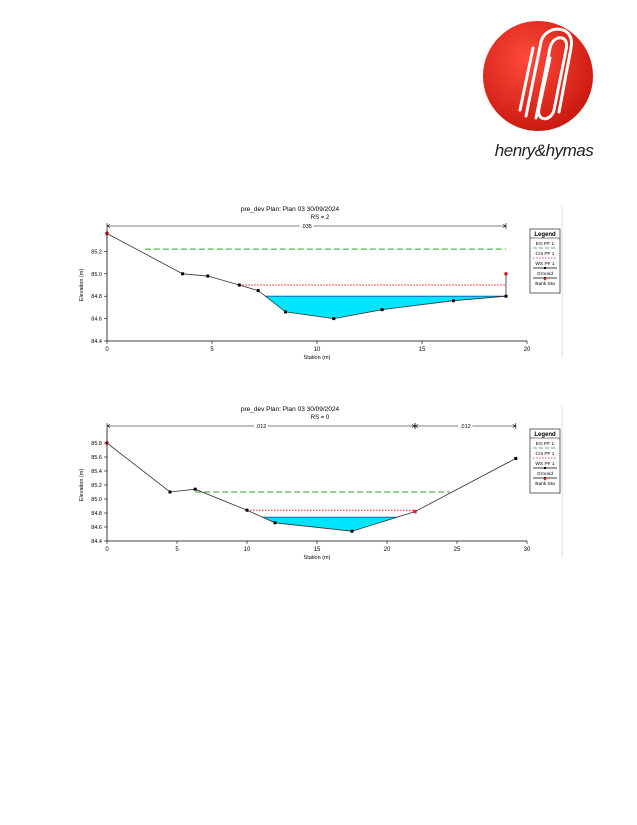  Describe the element at coordinates (96, 458) in the screenshot. I see `y-tick-label: 85.6` at that location.